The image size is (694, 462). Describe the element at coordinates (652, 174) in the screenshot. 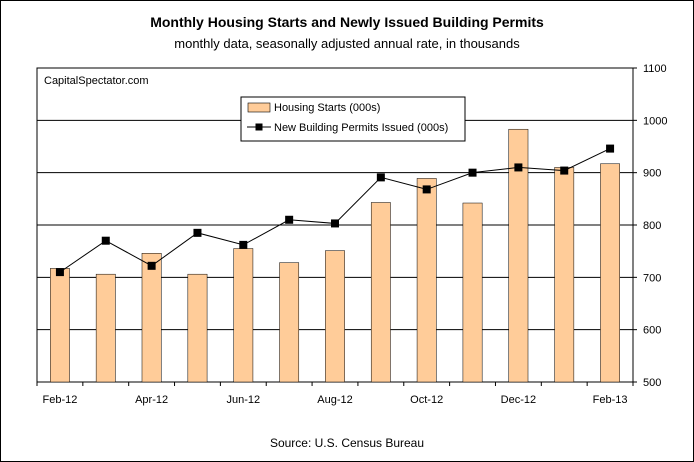

I see `y-tick-label: 900` at that location.